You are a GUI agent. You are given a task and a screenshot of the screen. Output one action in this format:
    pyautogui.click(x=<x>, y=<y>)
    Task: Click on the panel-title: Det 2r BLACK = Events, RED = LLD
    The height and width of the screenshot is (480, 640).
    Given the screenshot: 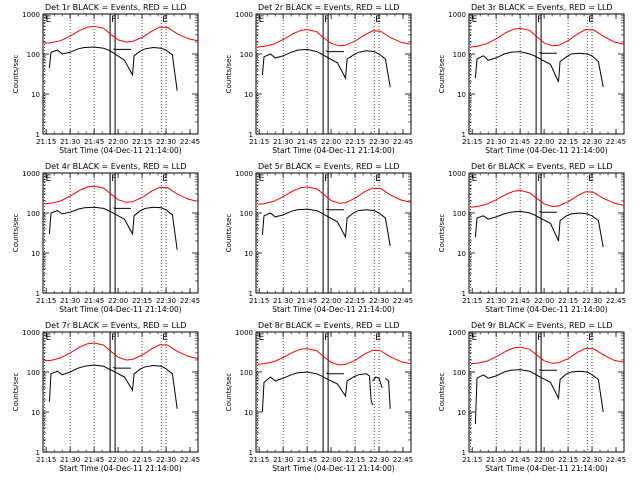 What is the action you would take?
    pyautogui.click(x=329, y=7)
    